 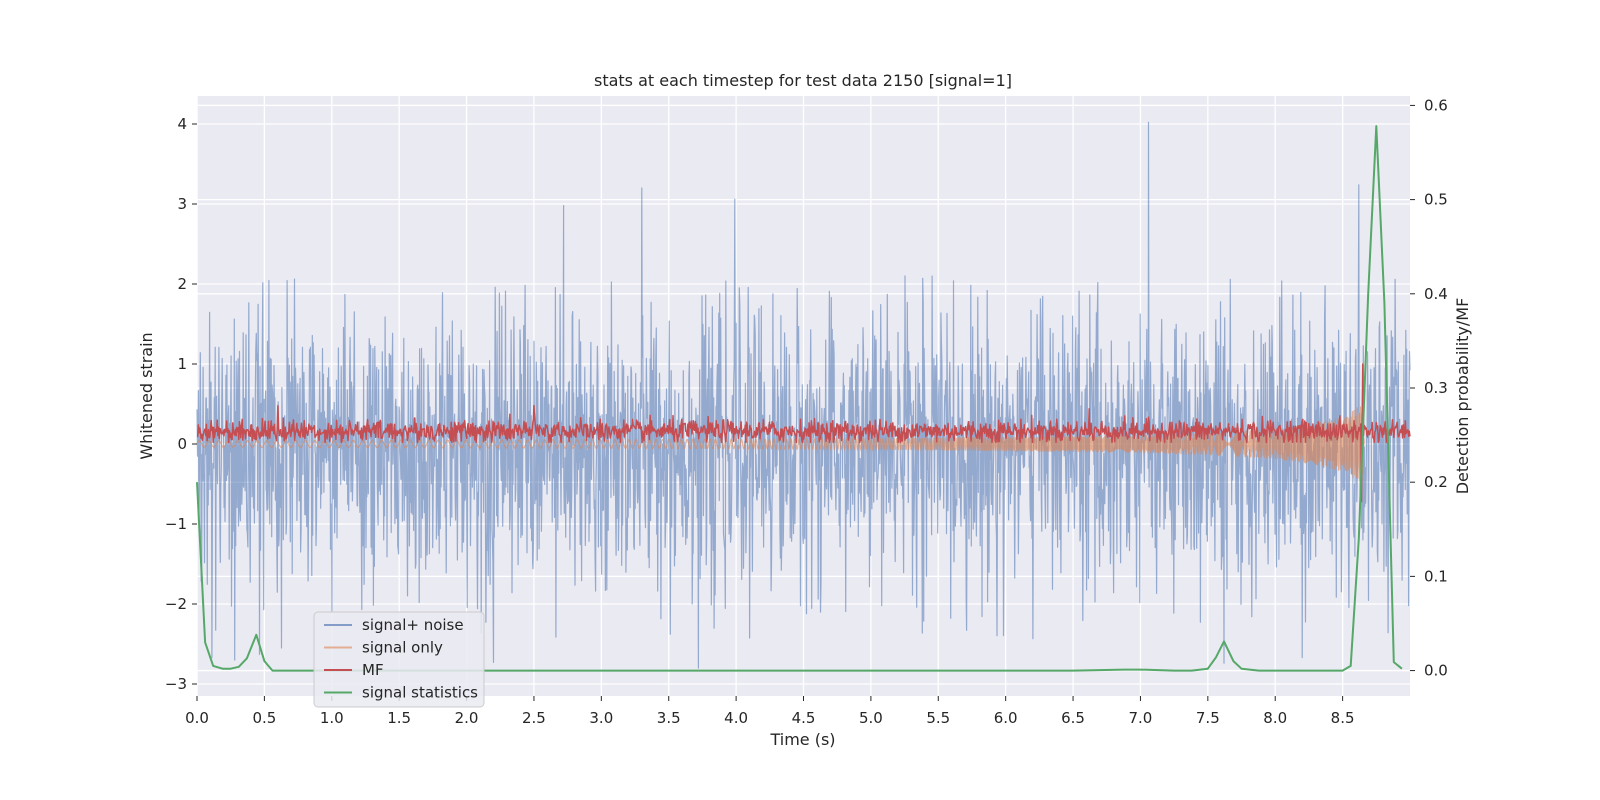 What do you see at coordinates (1436, 576) in the screenshot?
I see `y-right-tick-label: 0.1` at bounding box center [1436, 576].